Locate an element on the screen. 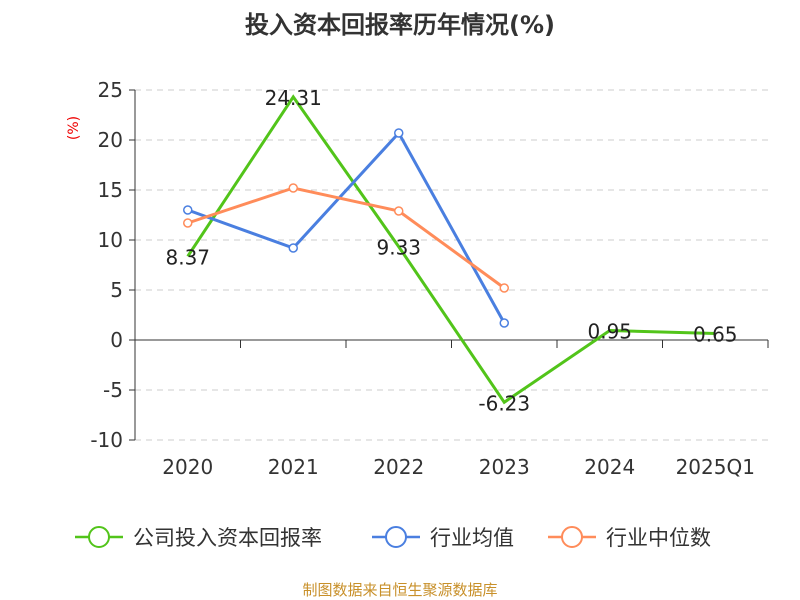  y-tick-label: -10 is located at coordinates (106, 440).